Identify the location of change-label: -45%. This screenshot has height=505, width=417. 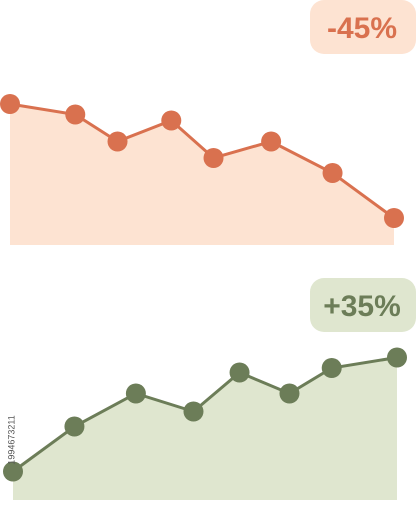
(362, 28).